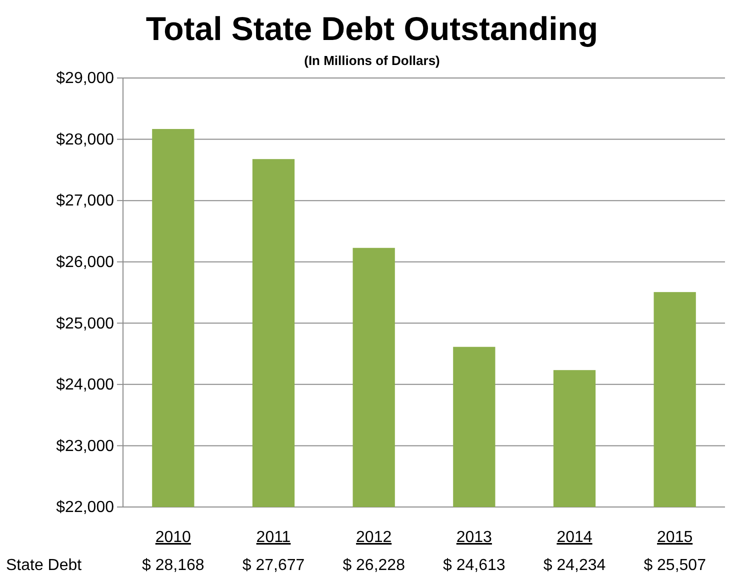  I want to click on data-label: $ 27,677, so click(273, 565).